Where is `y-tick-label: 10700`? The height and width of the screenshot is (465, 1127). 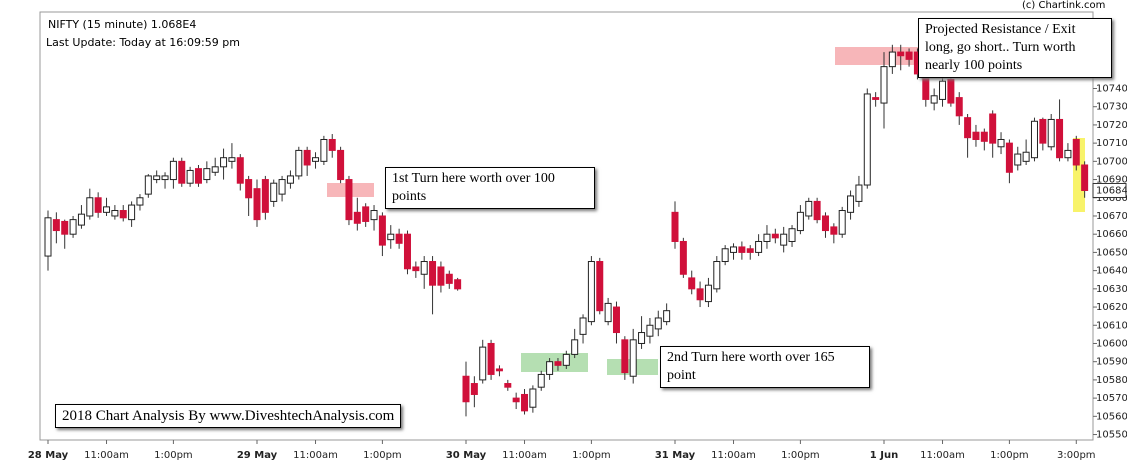
y-tick-label: 10700 is located at coordinates (1111, 161).